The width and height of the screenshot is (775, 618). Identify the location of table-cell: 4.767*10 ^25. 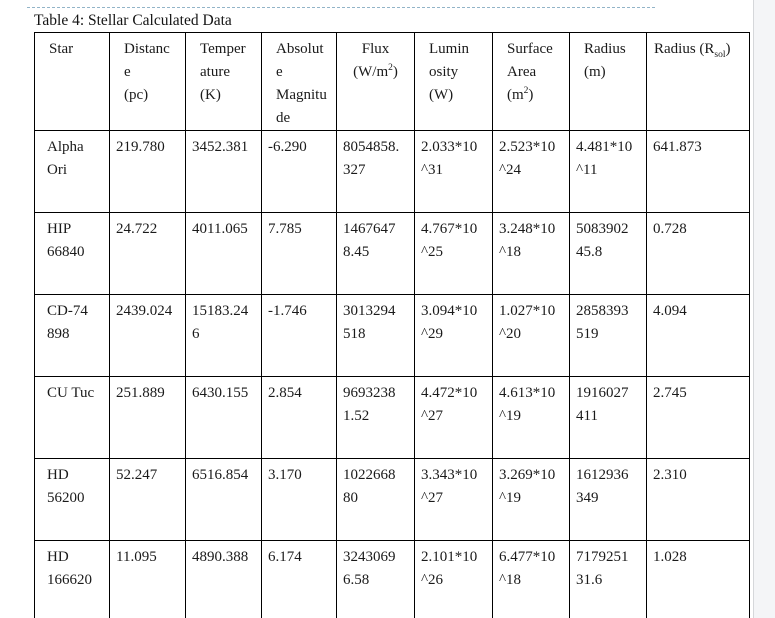
(453, 253).